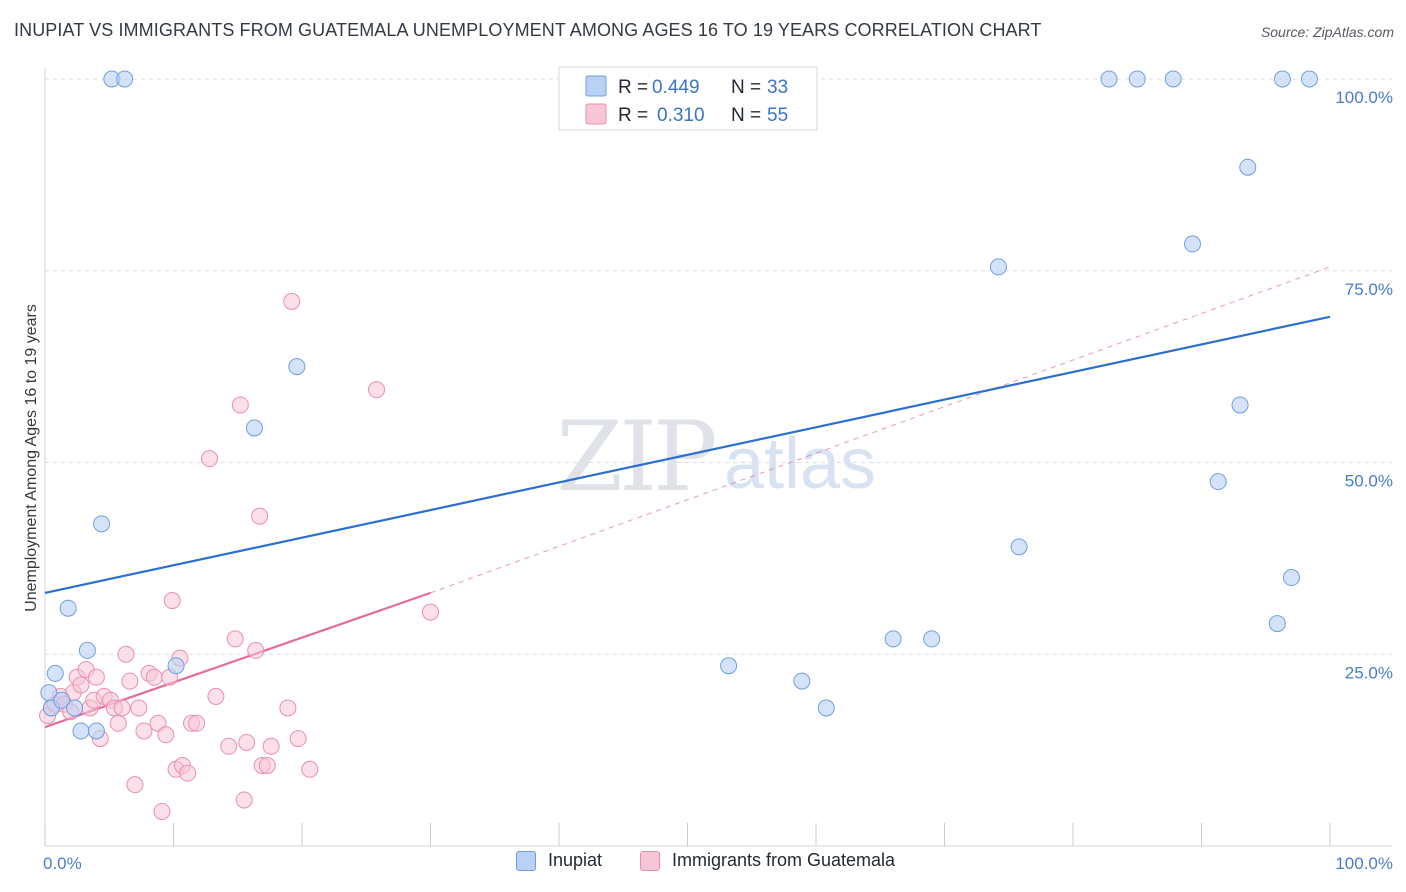  What do you see at coordinates (1369, 672) in the screenshot?
I see `y-tick-label: 25.0%` at bounding box center [1369, 672].